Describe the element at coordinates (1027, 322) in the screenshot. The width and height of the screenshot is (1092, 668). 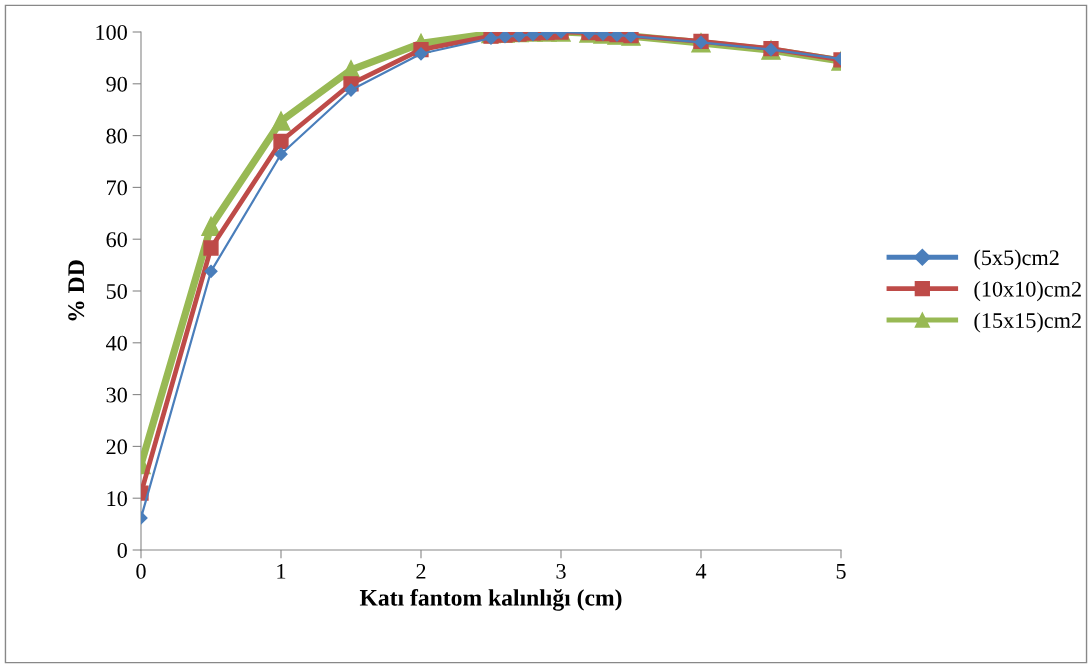
I see `legend-label: (15x15)cm2` at that location.